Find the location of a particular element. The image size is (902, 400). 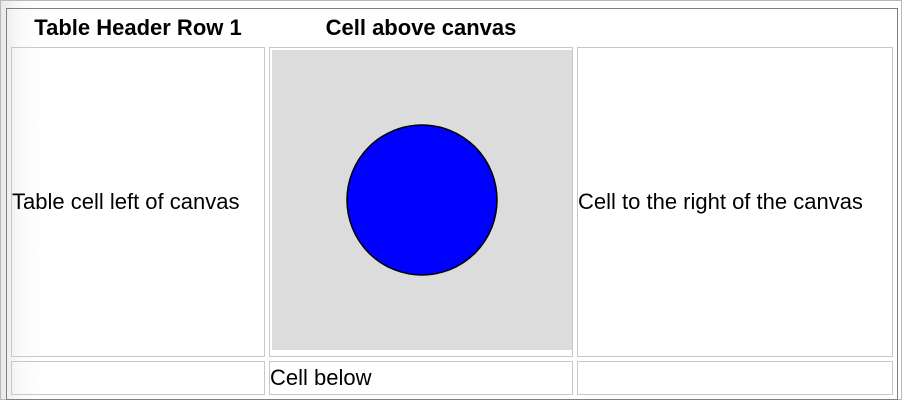

header-row: Table Header Row 1 Cell above canvas is located at coordinates (452, 28).